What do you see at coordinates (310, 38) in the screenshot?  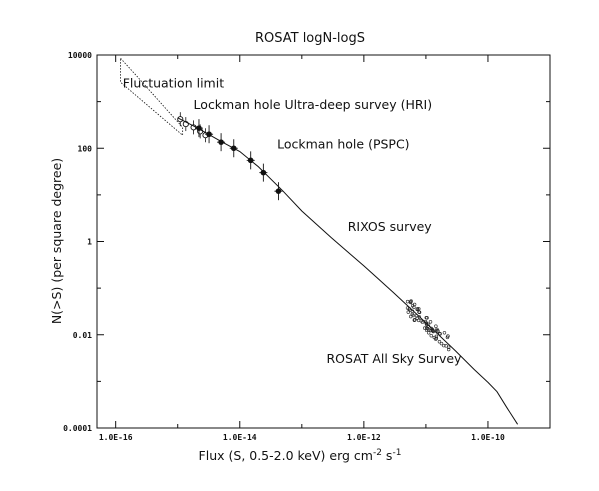 I see `chart-title: ROSAT logN-logS` at bounding box center [310, 38].